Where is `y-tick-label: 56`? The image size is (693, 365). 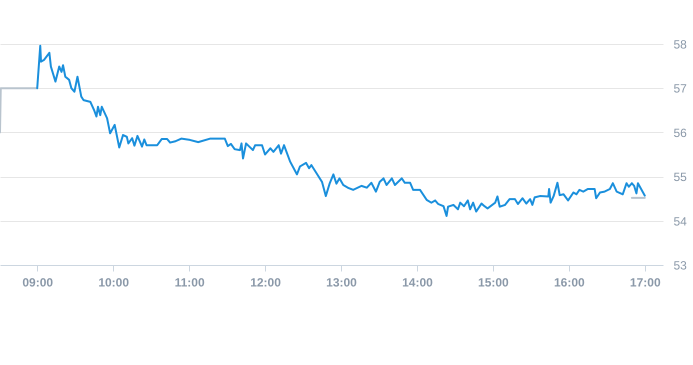 y-tick-label: 56 is located at coordinates (681, 133).